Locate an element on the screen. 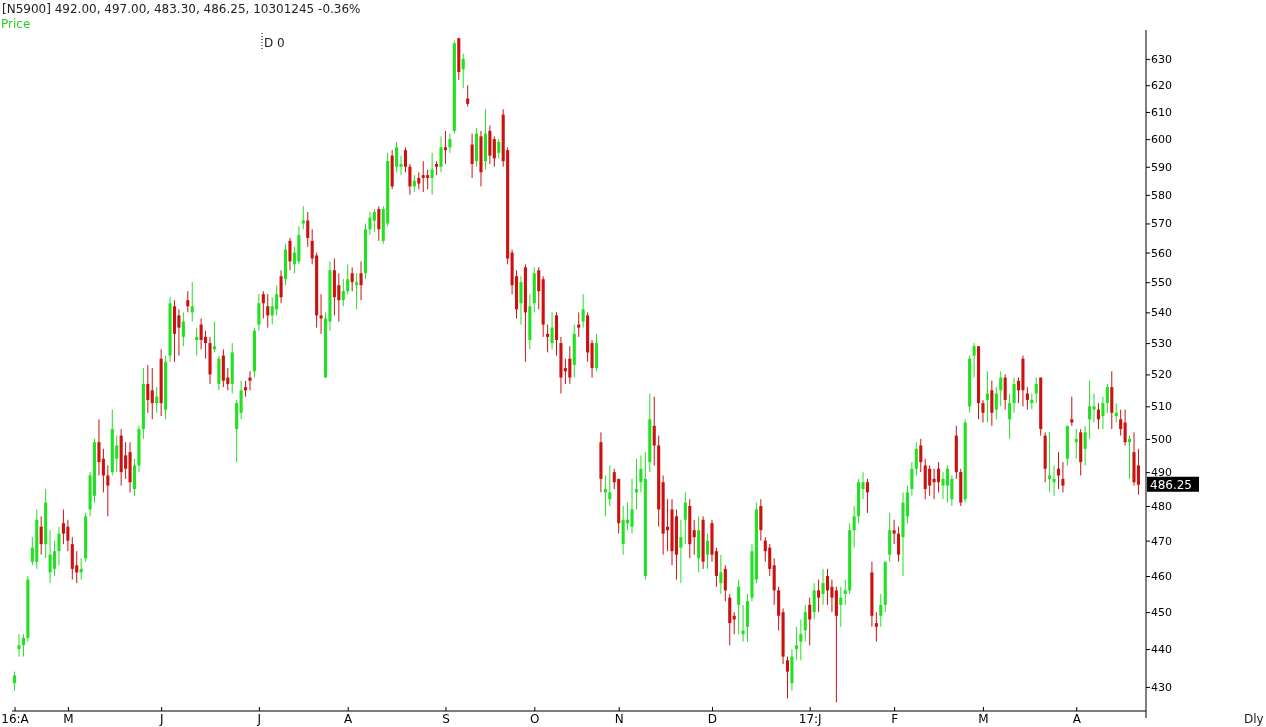  y-tick-label: 590 is located at coordinates (1161, 167).